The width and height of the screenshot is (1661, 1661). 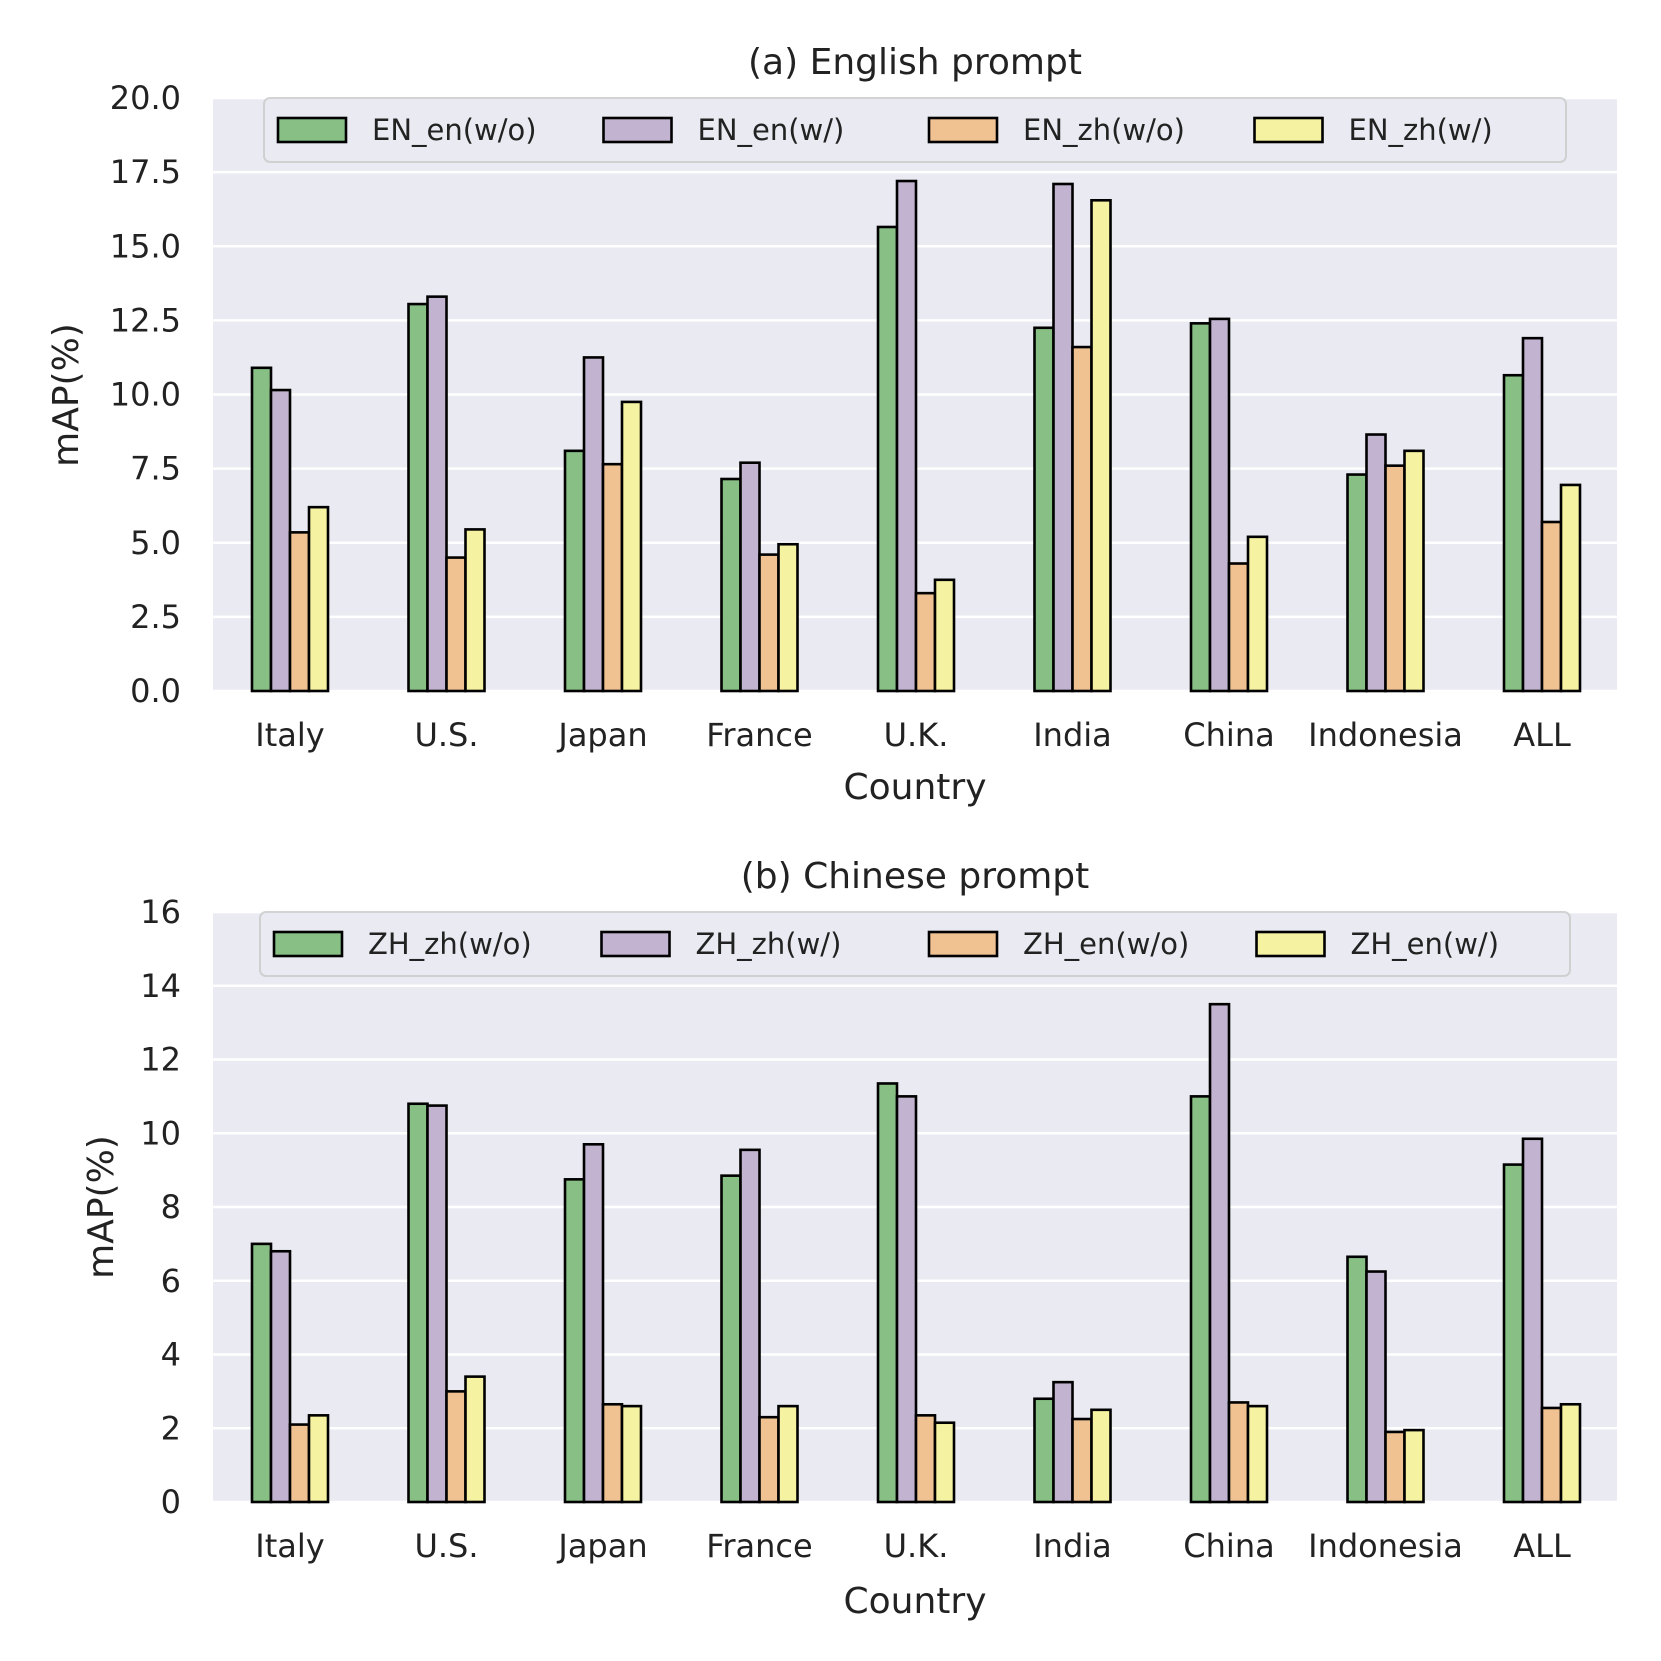 What do you see at coordinates (145, 98) in the screenshot?
I see `y-tick-label: 20.0` at bounding box center [145, 98].